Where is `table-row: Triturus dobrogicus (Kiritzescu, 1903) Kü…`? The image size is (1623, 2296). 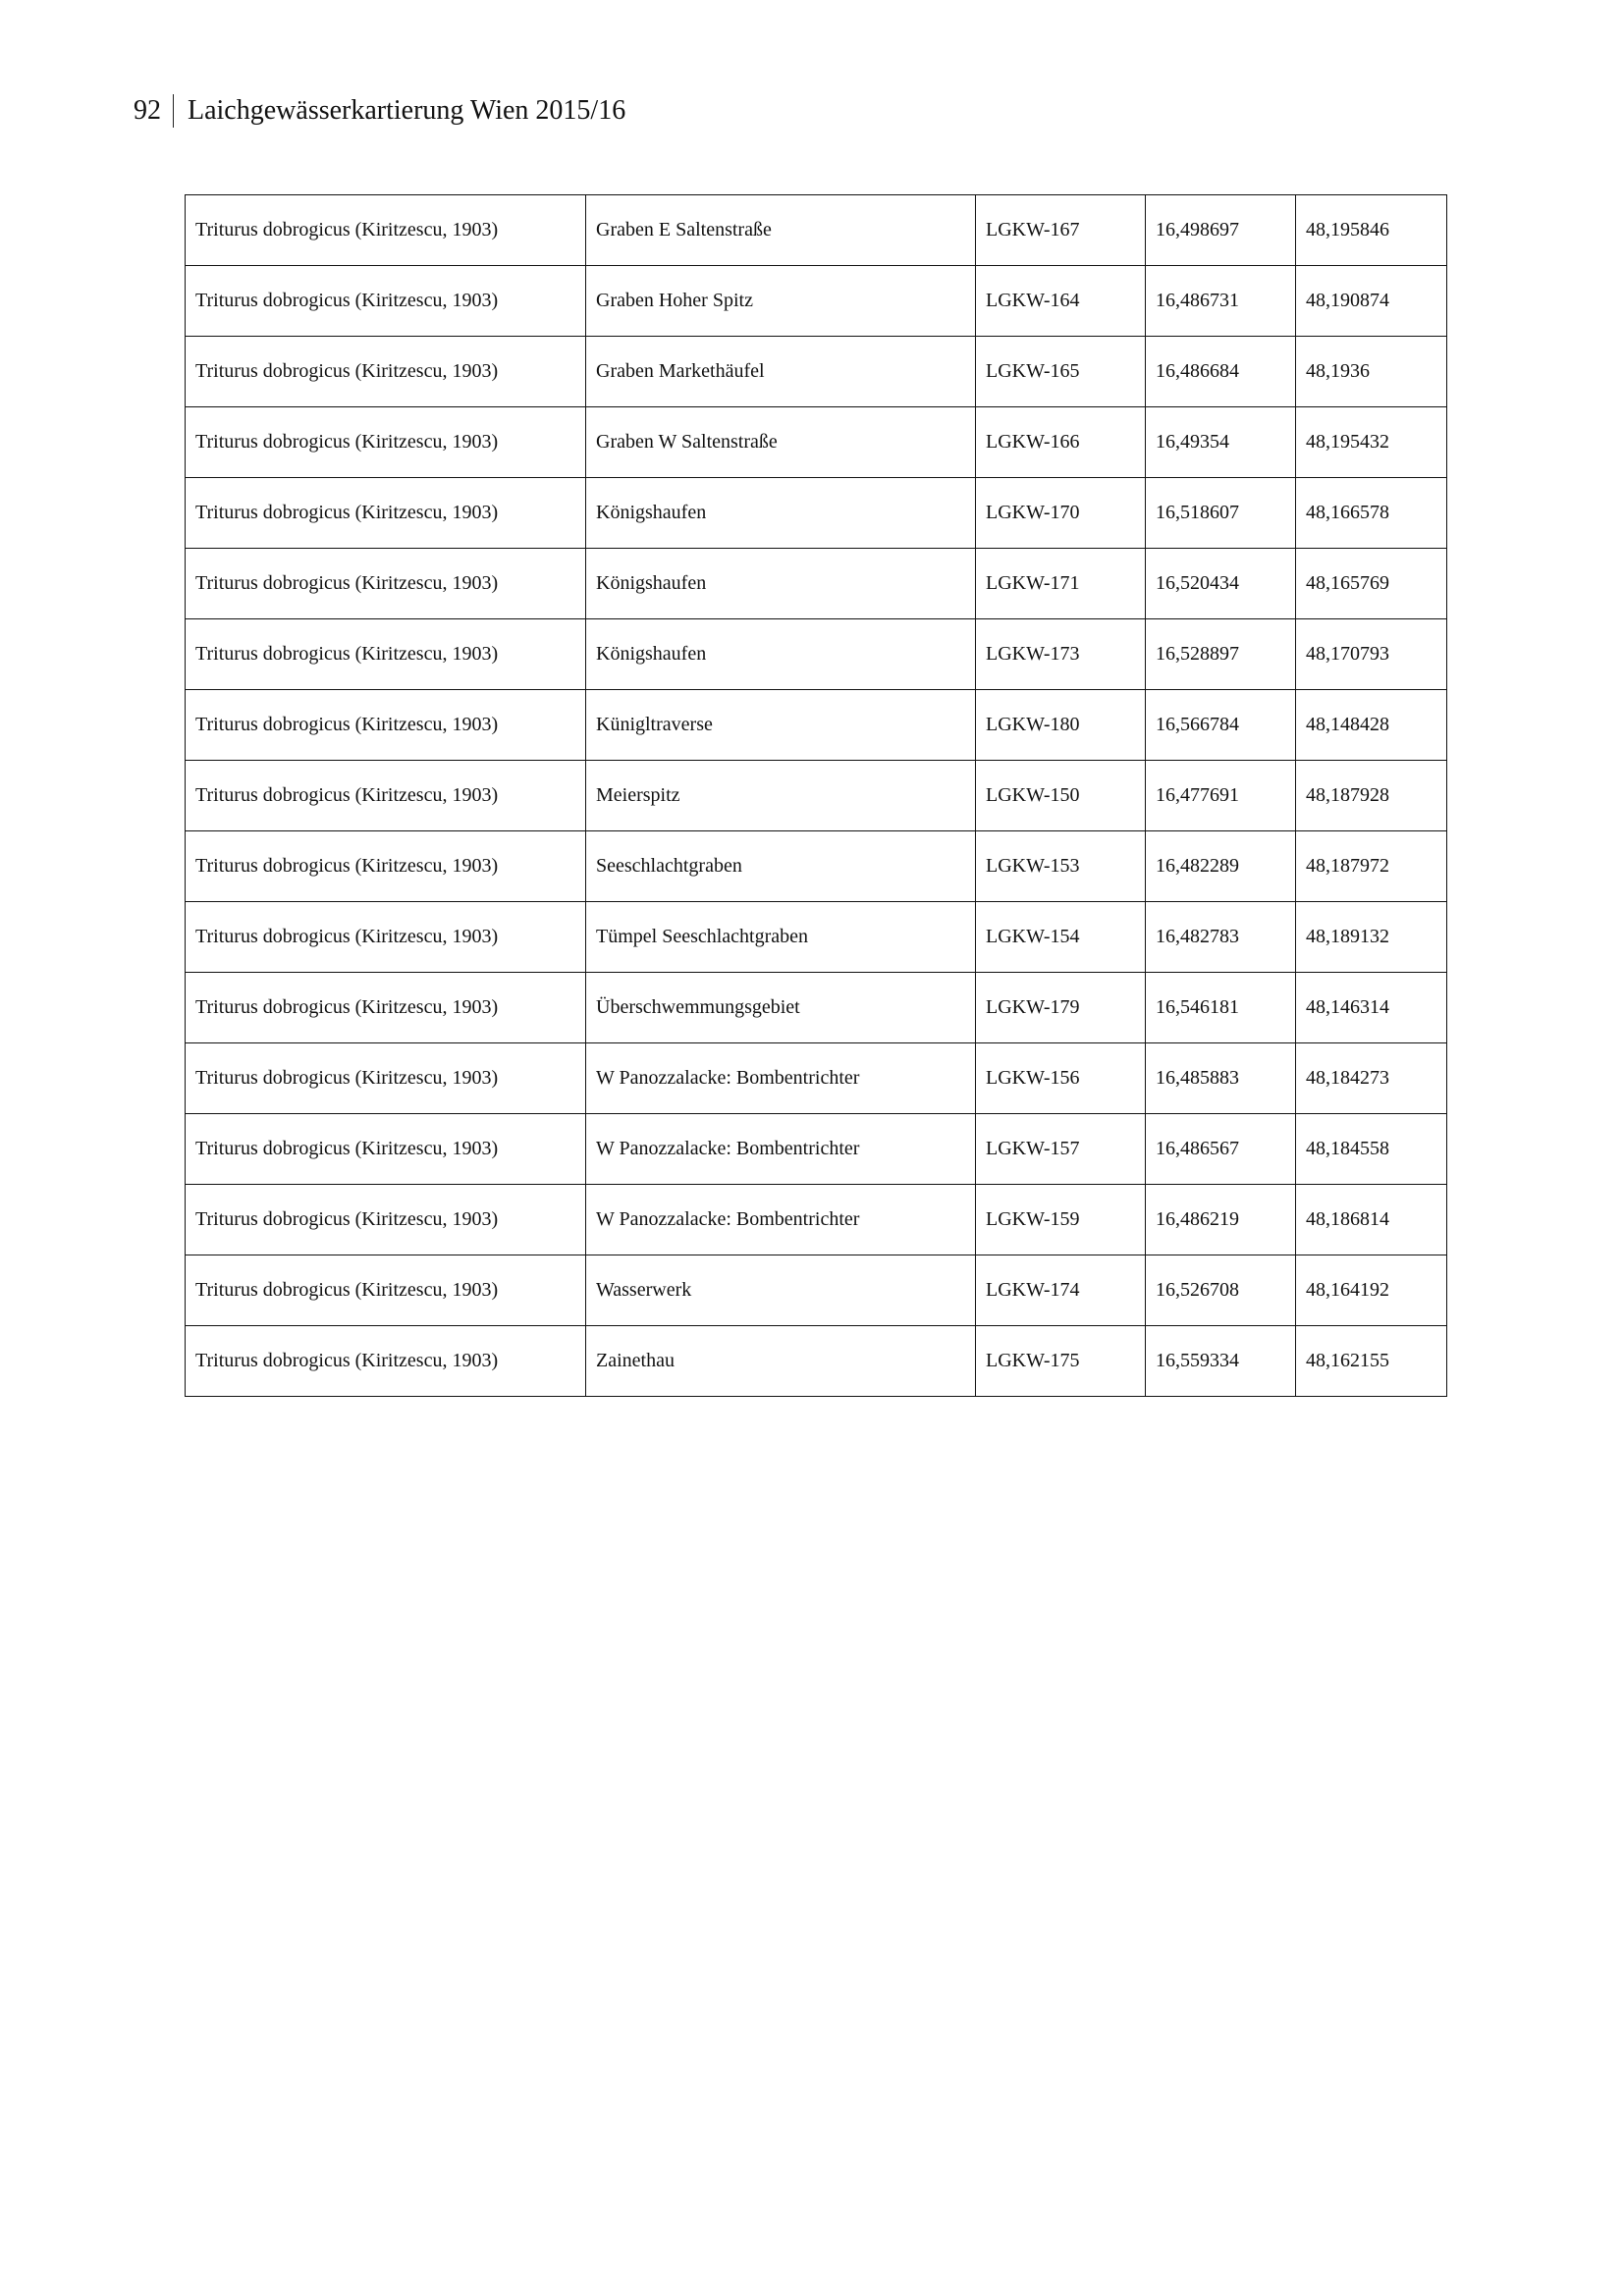
table-row: Triturus dobrogicus (Kiritzescu, 1903) Kü… is located at coordinates (816, 725).